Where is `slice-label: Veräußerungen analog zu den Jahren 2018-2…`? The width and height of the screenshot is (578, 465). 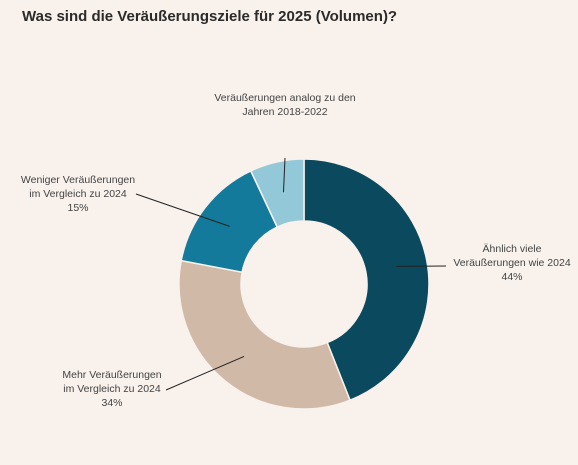 slice-label: Veräußerungen analog zu den Jahren 2018-2… is located at coordinates (284, 105).